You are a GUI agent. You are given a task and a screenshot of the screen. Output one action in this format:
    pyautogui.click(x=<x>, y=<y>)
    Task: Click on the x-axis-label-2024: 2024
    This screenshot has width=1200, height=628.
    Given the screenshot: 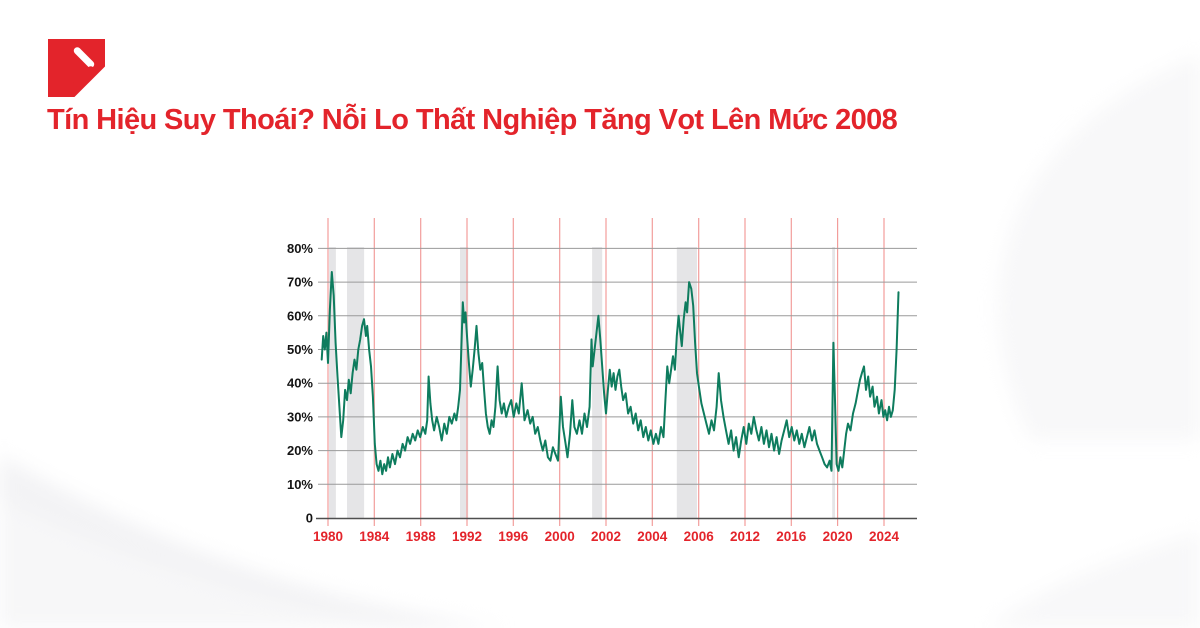 What is the action you would take?
    pyautogui.click(x=884, y=536)
    